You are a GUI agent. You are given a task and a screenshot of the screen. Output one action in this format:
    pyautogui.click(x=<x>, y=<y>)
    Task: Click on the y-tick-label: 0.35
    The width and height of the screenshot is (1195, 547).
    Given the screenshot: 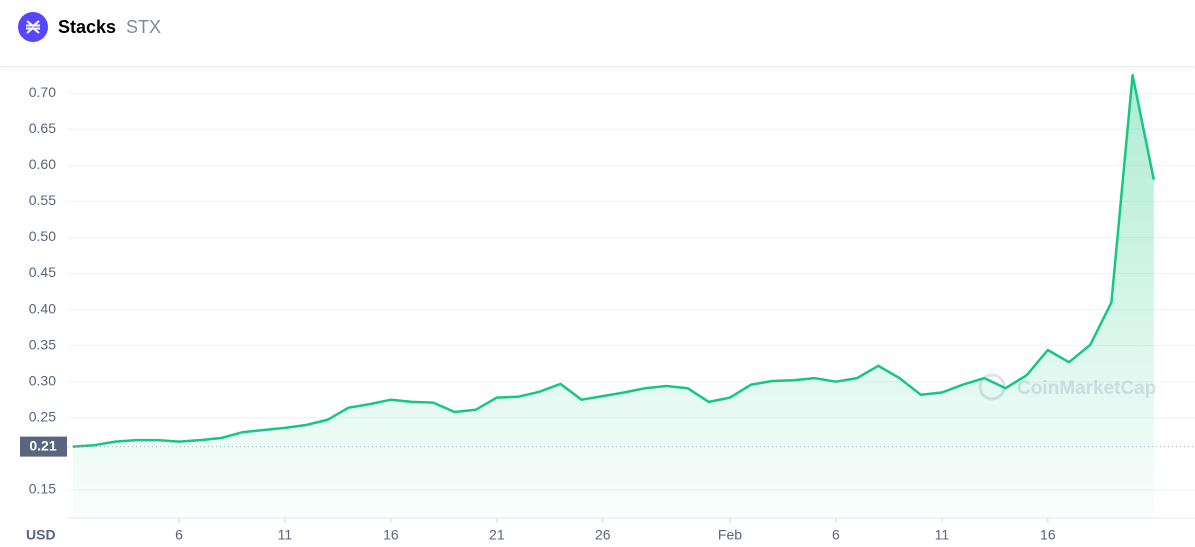 What is the action you would take?
    pyautogui.click(x=42, y=344)
    